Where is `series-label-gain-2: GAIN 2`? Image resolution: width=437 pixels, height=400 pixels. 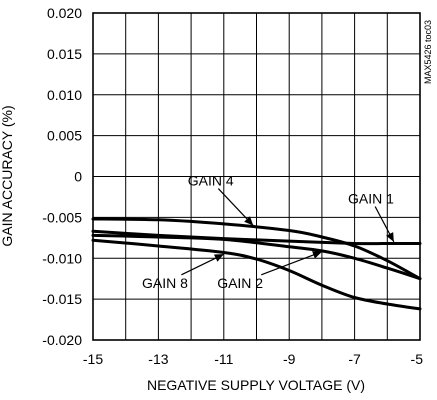 series-label-gain-2: GAIN 2 is located at coordinates (240, 283).